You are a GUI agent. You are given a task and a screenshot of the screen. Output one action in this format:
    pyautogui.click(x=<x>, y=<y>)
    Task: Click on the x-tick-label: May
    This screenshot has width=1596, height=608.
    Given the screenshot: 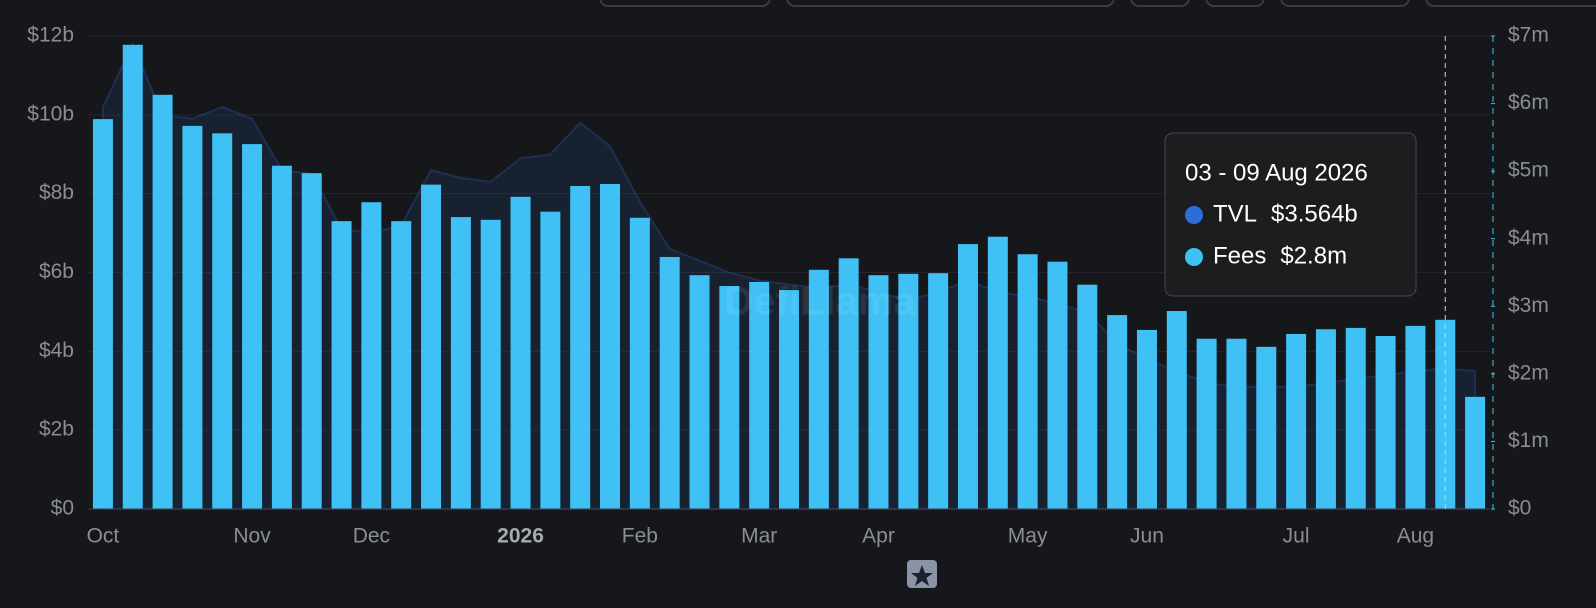 What is the action you would take?
    pyautogui.click(x=1028, y=536)
    